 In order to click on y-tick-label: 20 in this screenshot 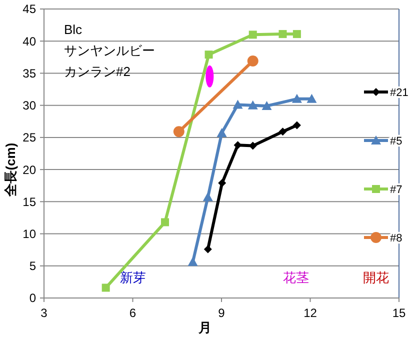, I will do `click(29, 169)`.